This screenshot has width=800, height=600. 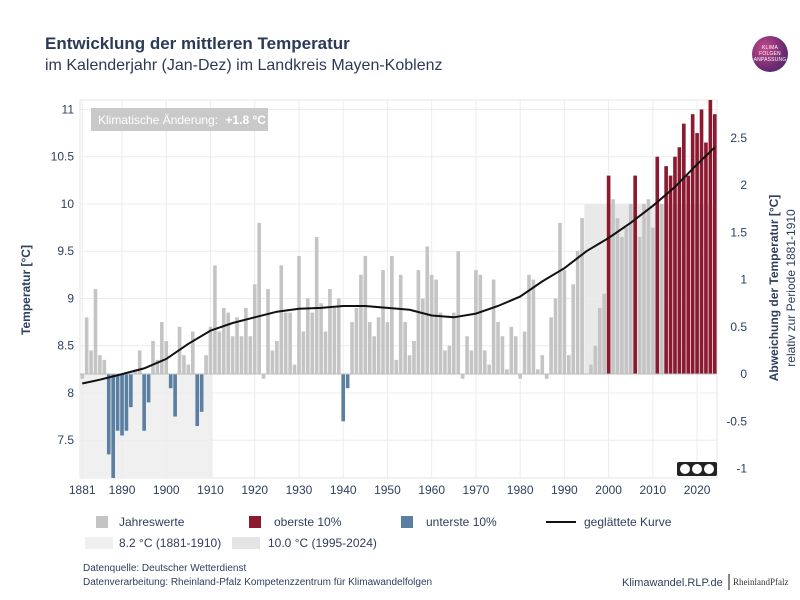 What do you see at coordinates (471, 362) in the screenshot?
I see `bar-1969` at bounding box center [471, 362].